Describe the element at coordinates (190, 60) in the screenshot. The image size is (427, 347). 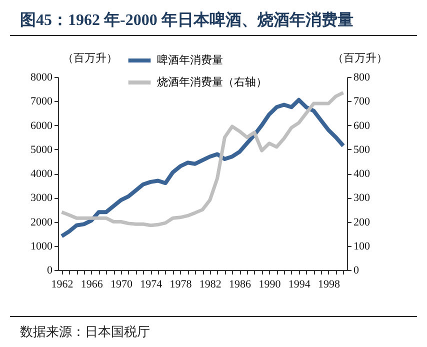
I see `legend-label: 啤酒年消费量` at that location.